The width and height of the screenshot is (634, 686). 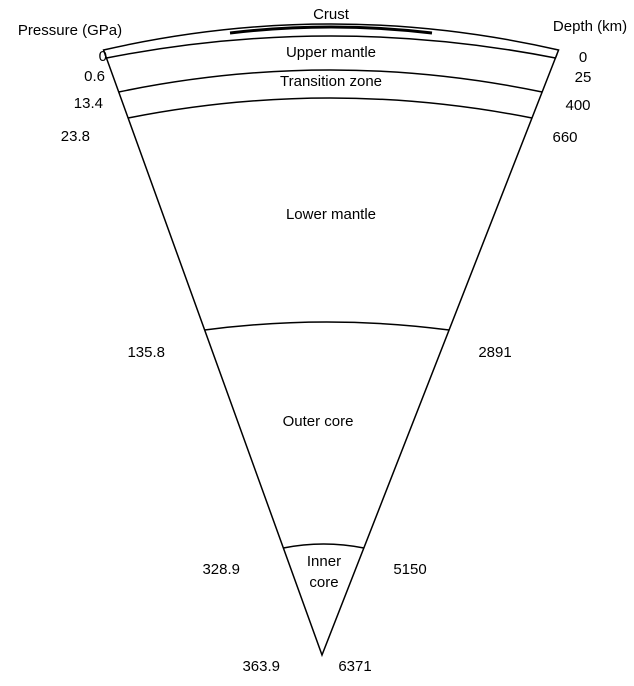 I want to click on pressure-header: Pressure (GPa), so click(x=70, y=30).